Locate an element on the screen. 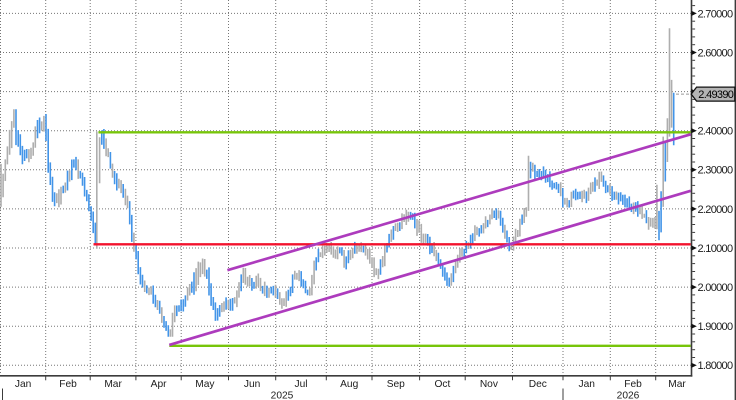 The height and width of the screenshot is (400, 736). svg-text: Jul is located at coordinates (300, 384).